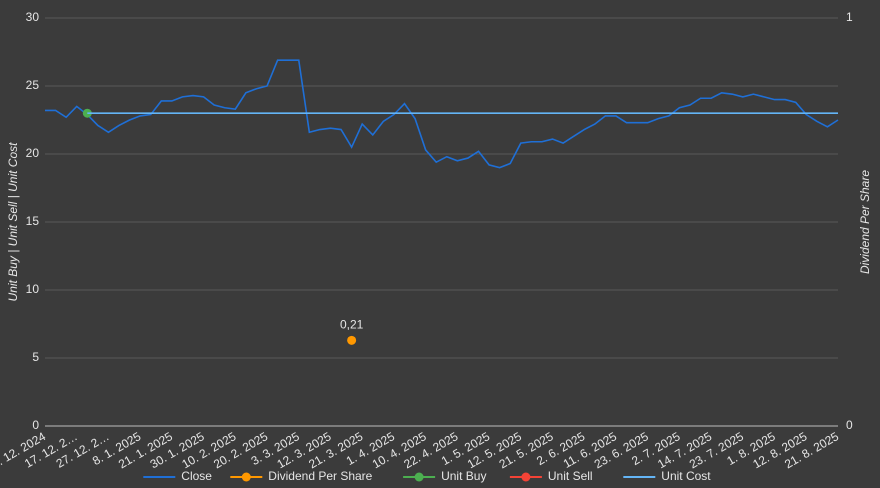 The height and width of the screenshot is (488, 880). Describe the element at coordinates (320, 476) in the screenshot. I see `legend-label: Dividend Per Share` at that location.